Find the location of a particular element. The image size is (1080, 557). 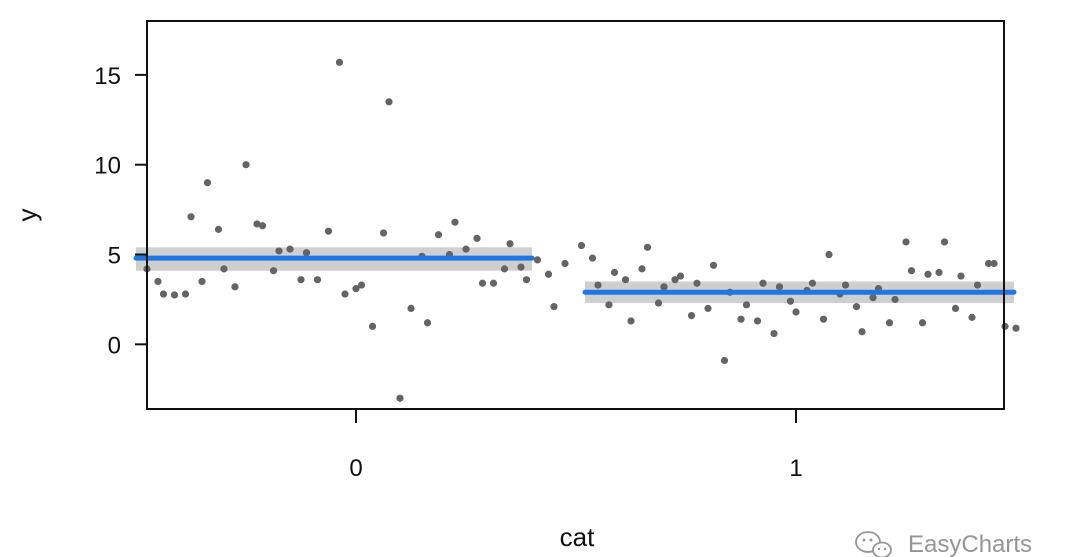

y-tick-label: 5 is located at coordinates (114, 256).